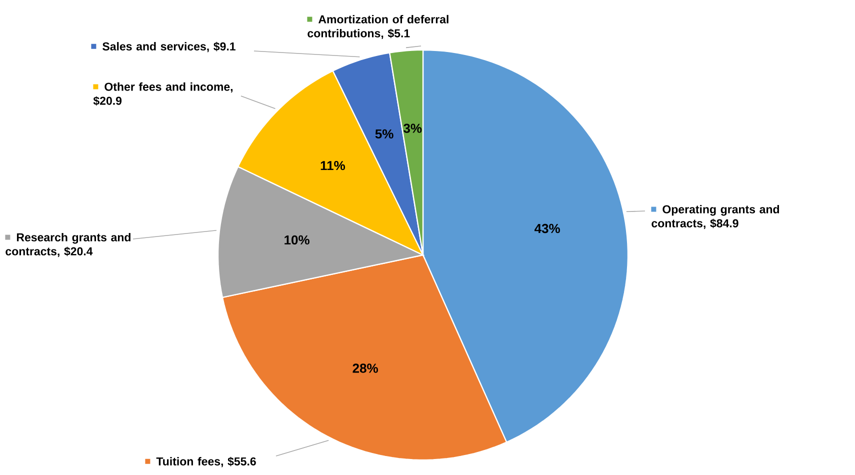 Image resolution: width=855 pixels, height=475 pixels. I want to click on text: 28%, so click(365, 368).